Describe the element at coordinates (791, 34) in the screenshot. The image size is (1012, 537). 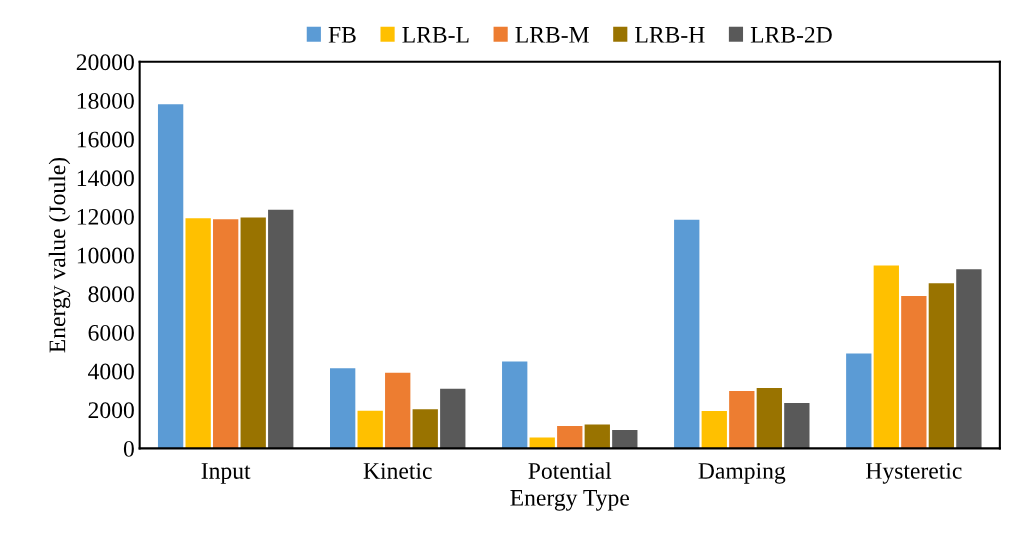
I see `legend-label: LRB-2D` at that location.